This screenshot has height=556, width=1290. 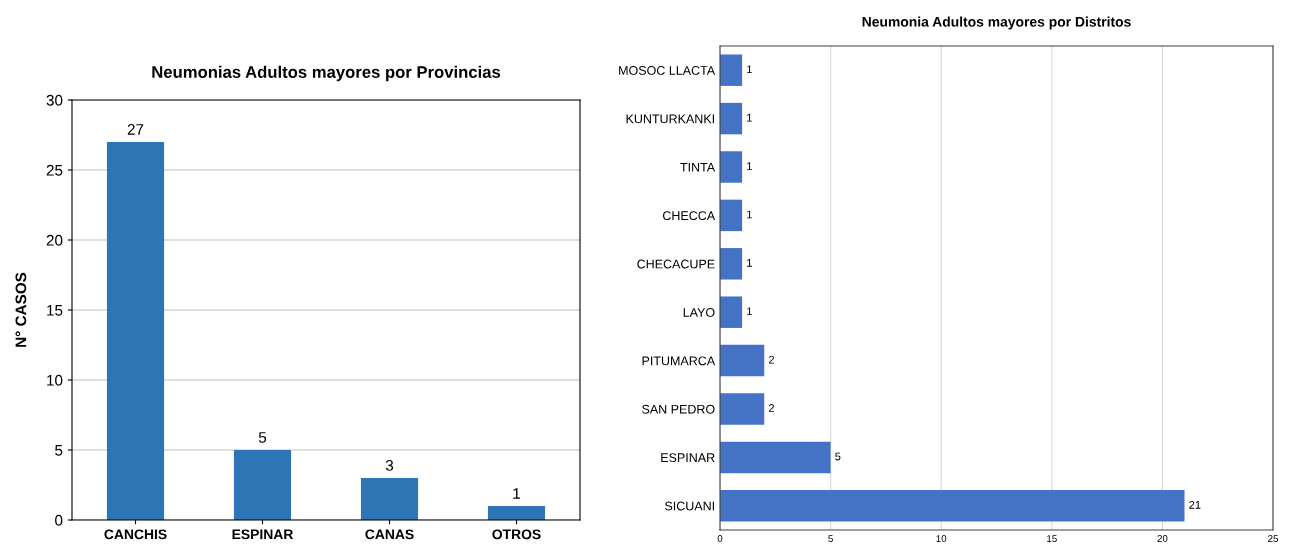 I want to click on data-label: 3, so click(x=389, y=465).